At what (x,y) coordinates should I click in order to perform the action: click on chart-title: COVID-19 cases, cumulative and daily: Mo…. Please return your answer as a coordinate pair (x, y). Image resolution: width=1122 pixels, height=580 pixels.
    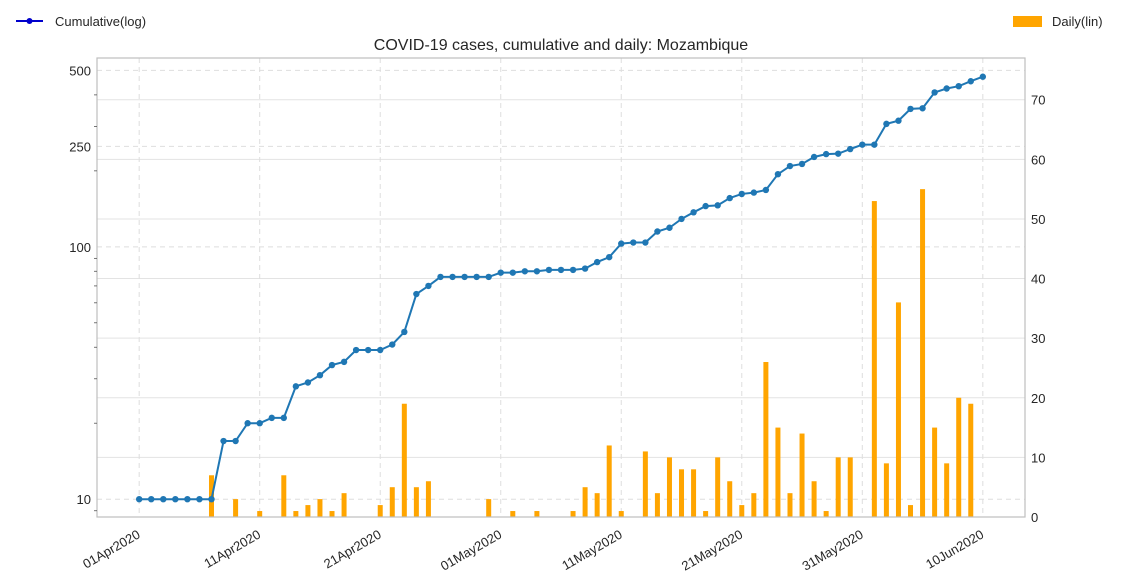
    Looking at the image, I should click on (561, 45).